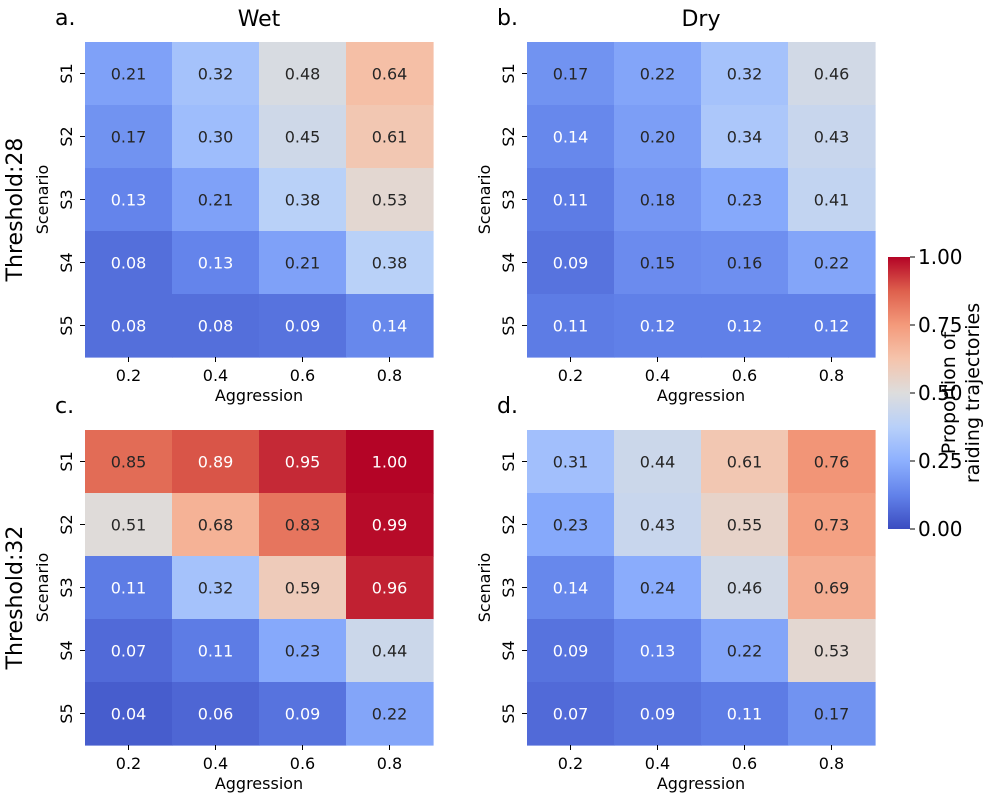 Image resolution: width=989 pixels, height=803 pixels. I want to click on cell-value-2-2-0: 0.11, so click(129, 588).